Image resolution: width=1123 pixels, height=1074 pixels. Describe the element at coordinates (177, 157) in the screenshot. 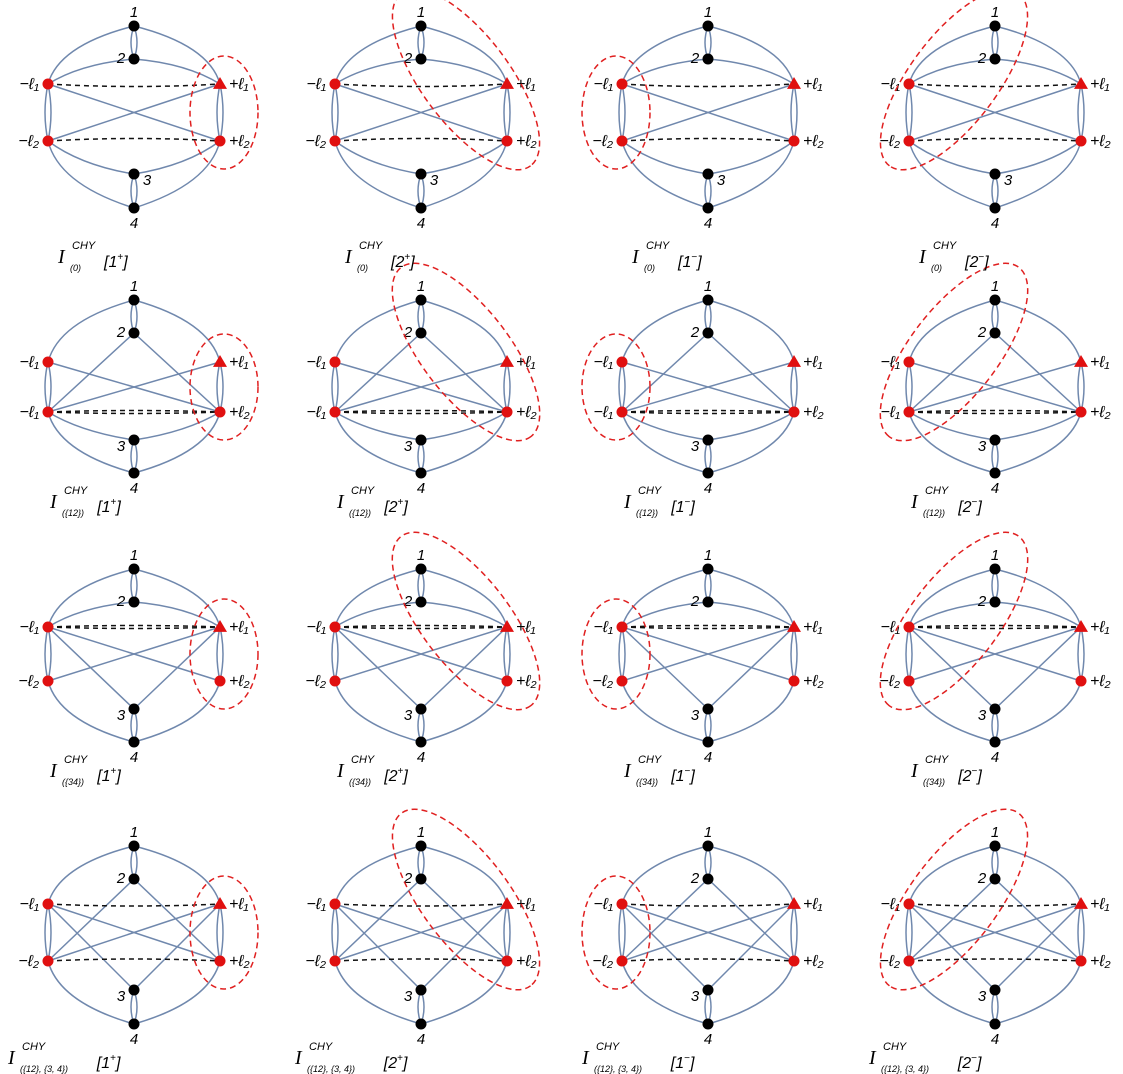

I see `r1c1-edge-3-q` at that location.